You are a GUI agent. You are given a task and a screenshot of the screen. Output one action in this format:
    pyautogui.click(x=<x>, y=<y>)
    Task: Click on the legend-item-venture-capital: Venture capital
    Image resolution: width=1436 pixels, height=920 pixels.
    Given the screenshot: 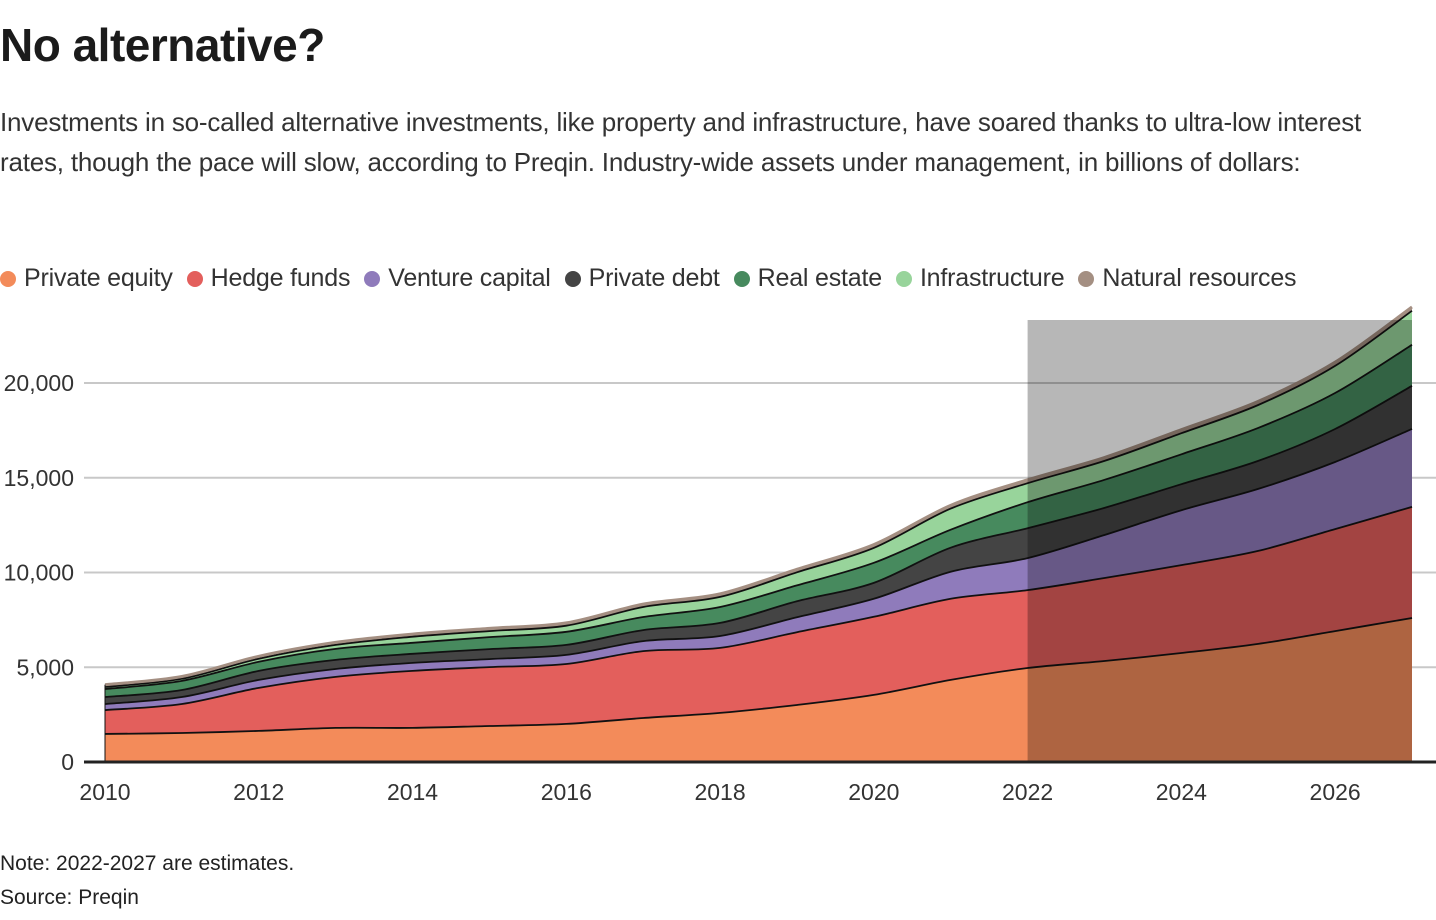 What is the action you would take?
    pyautogui.click(x=457, y=278)
    